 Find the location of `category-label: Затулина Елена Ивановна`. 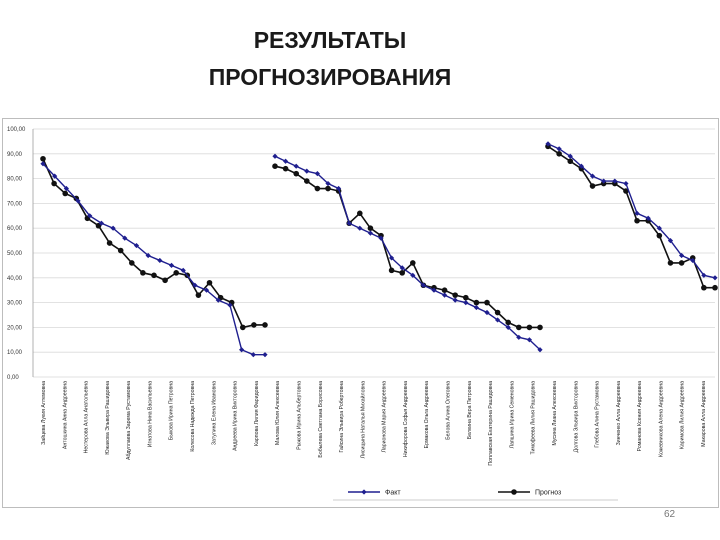

category-label: Затулина Елена Ивановна is located at coordinates (214, 413).